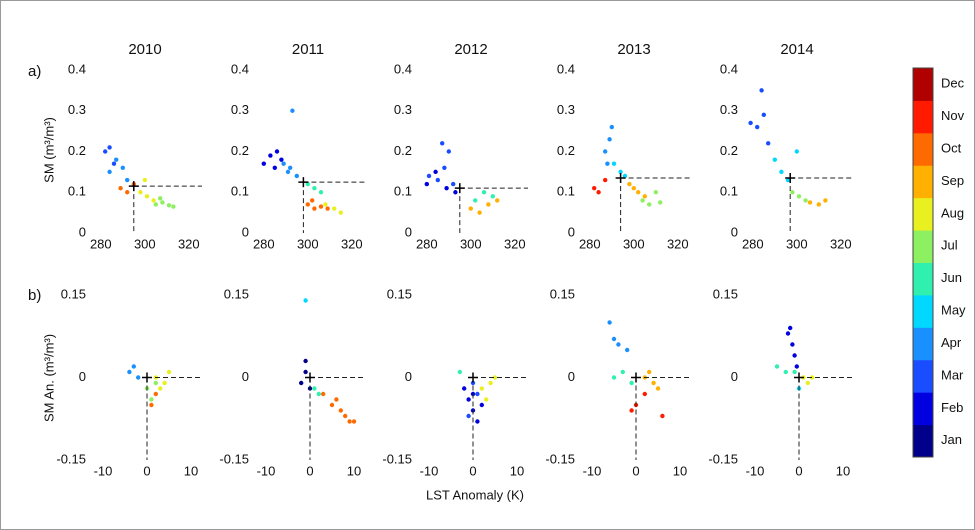 The height and width of the screenshot is (530, 975). What do you see at coordinates (952, 374) in the screenshot?
I see `colorbar-label: Mar` at bounding box center [952, 374].